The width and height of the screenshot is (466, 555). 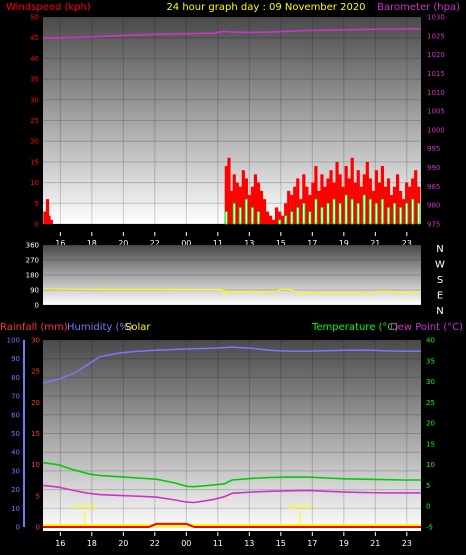 What do you see at coordinates (15, 490) in the screenshot?
I see `humidity-tick-label: 20` at bounding box center [15, 490].